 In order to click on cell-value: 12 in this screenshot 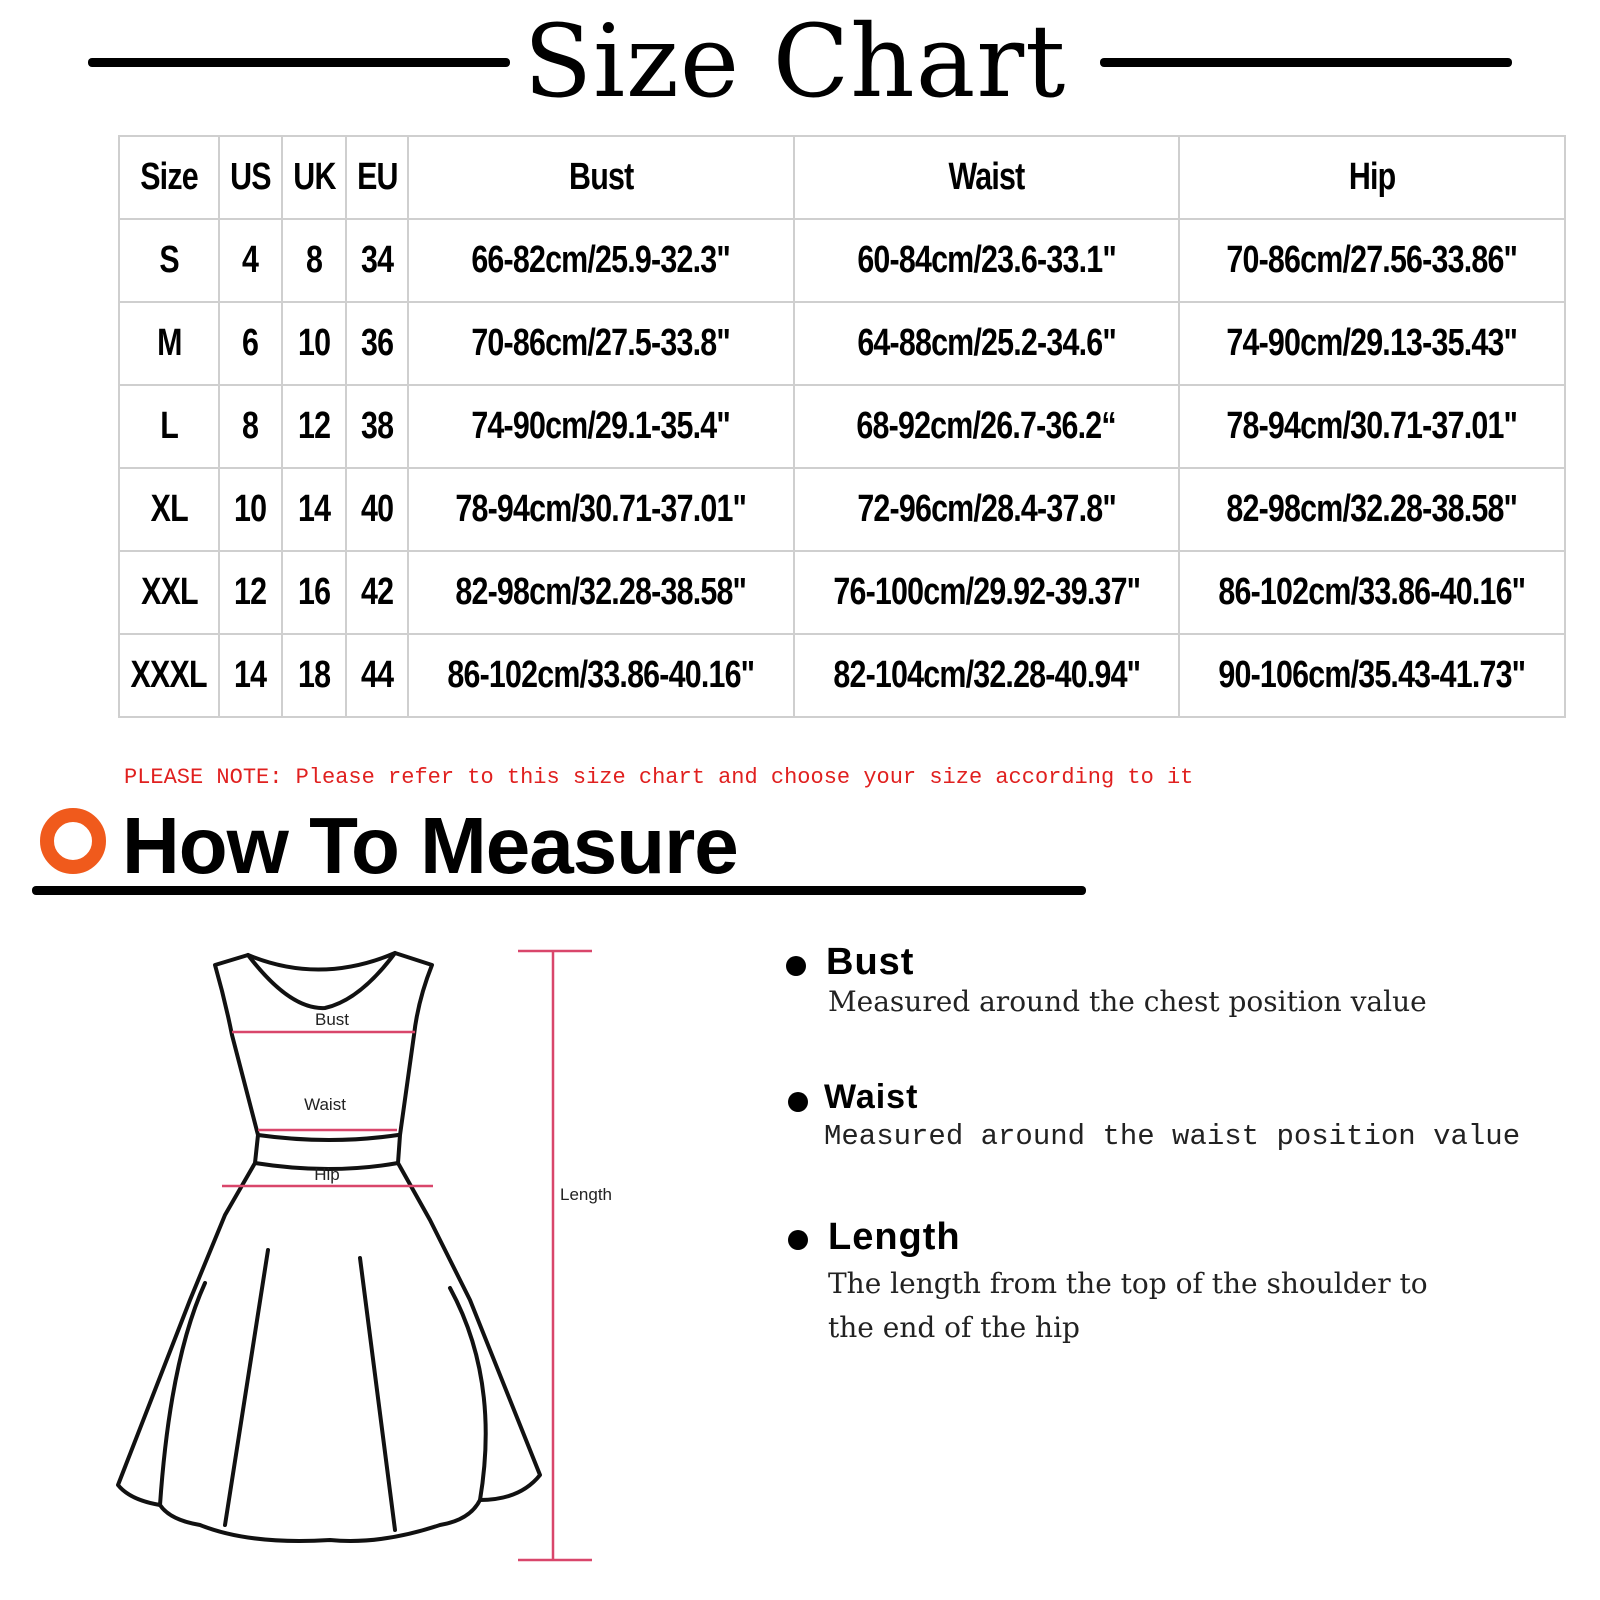, I will do `click(314, 426)`.